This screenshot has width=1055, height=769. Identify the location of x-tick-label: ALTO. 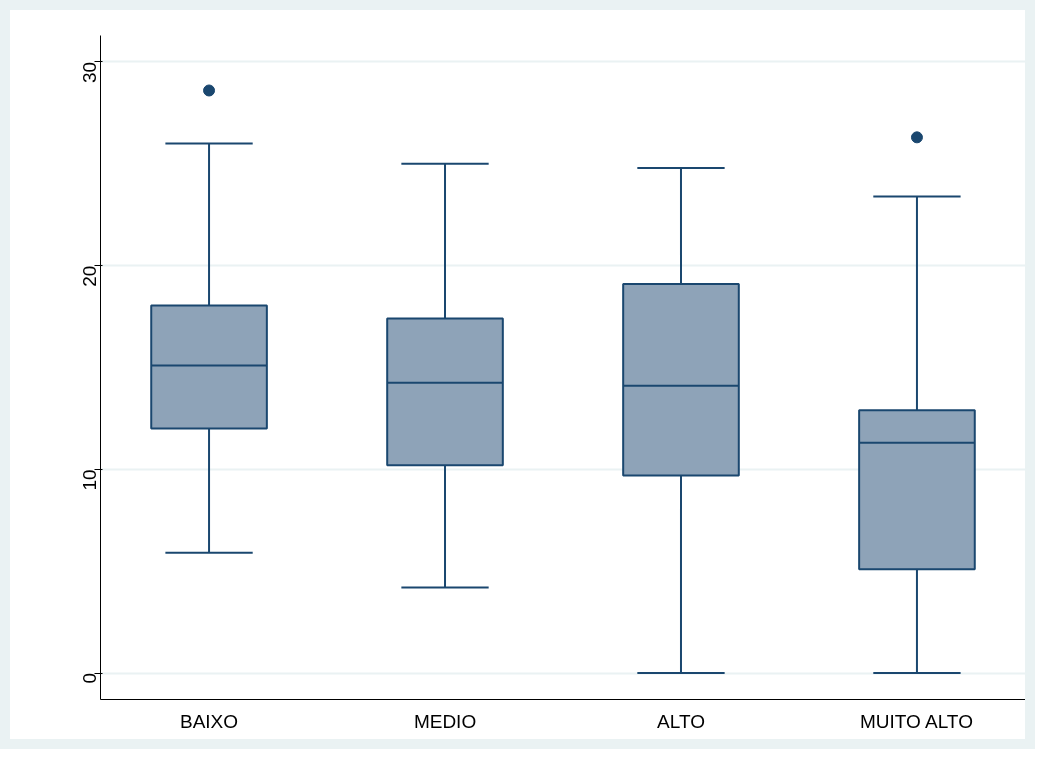
(681, 721).